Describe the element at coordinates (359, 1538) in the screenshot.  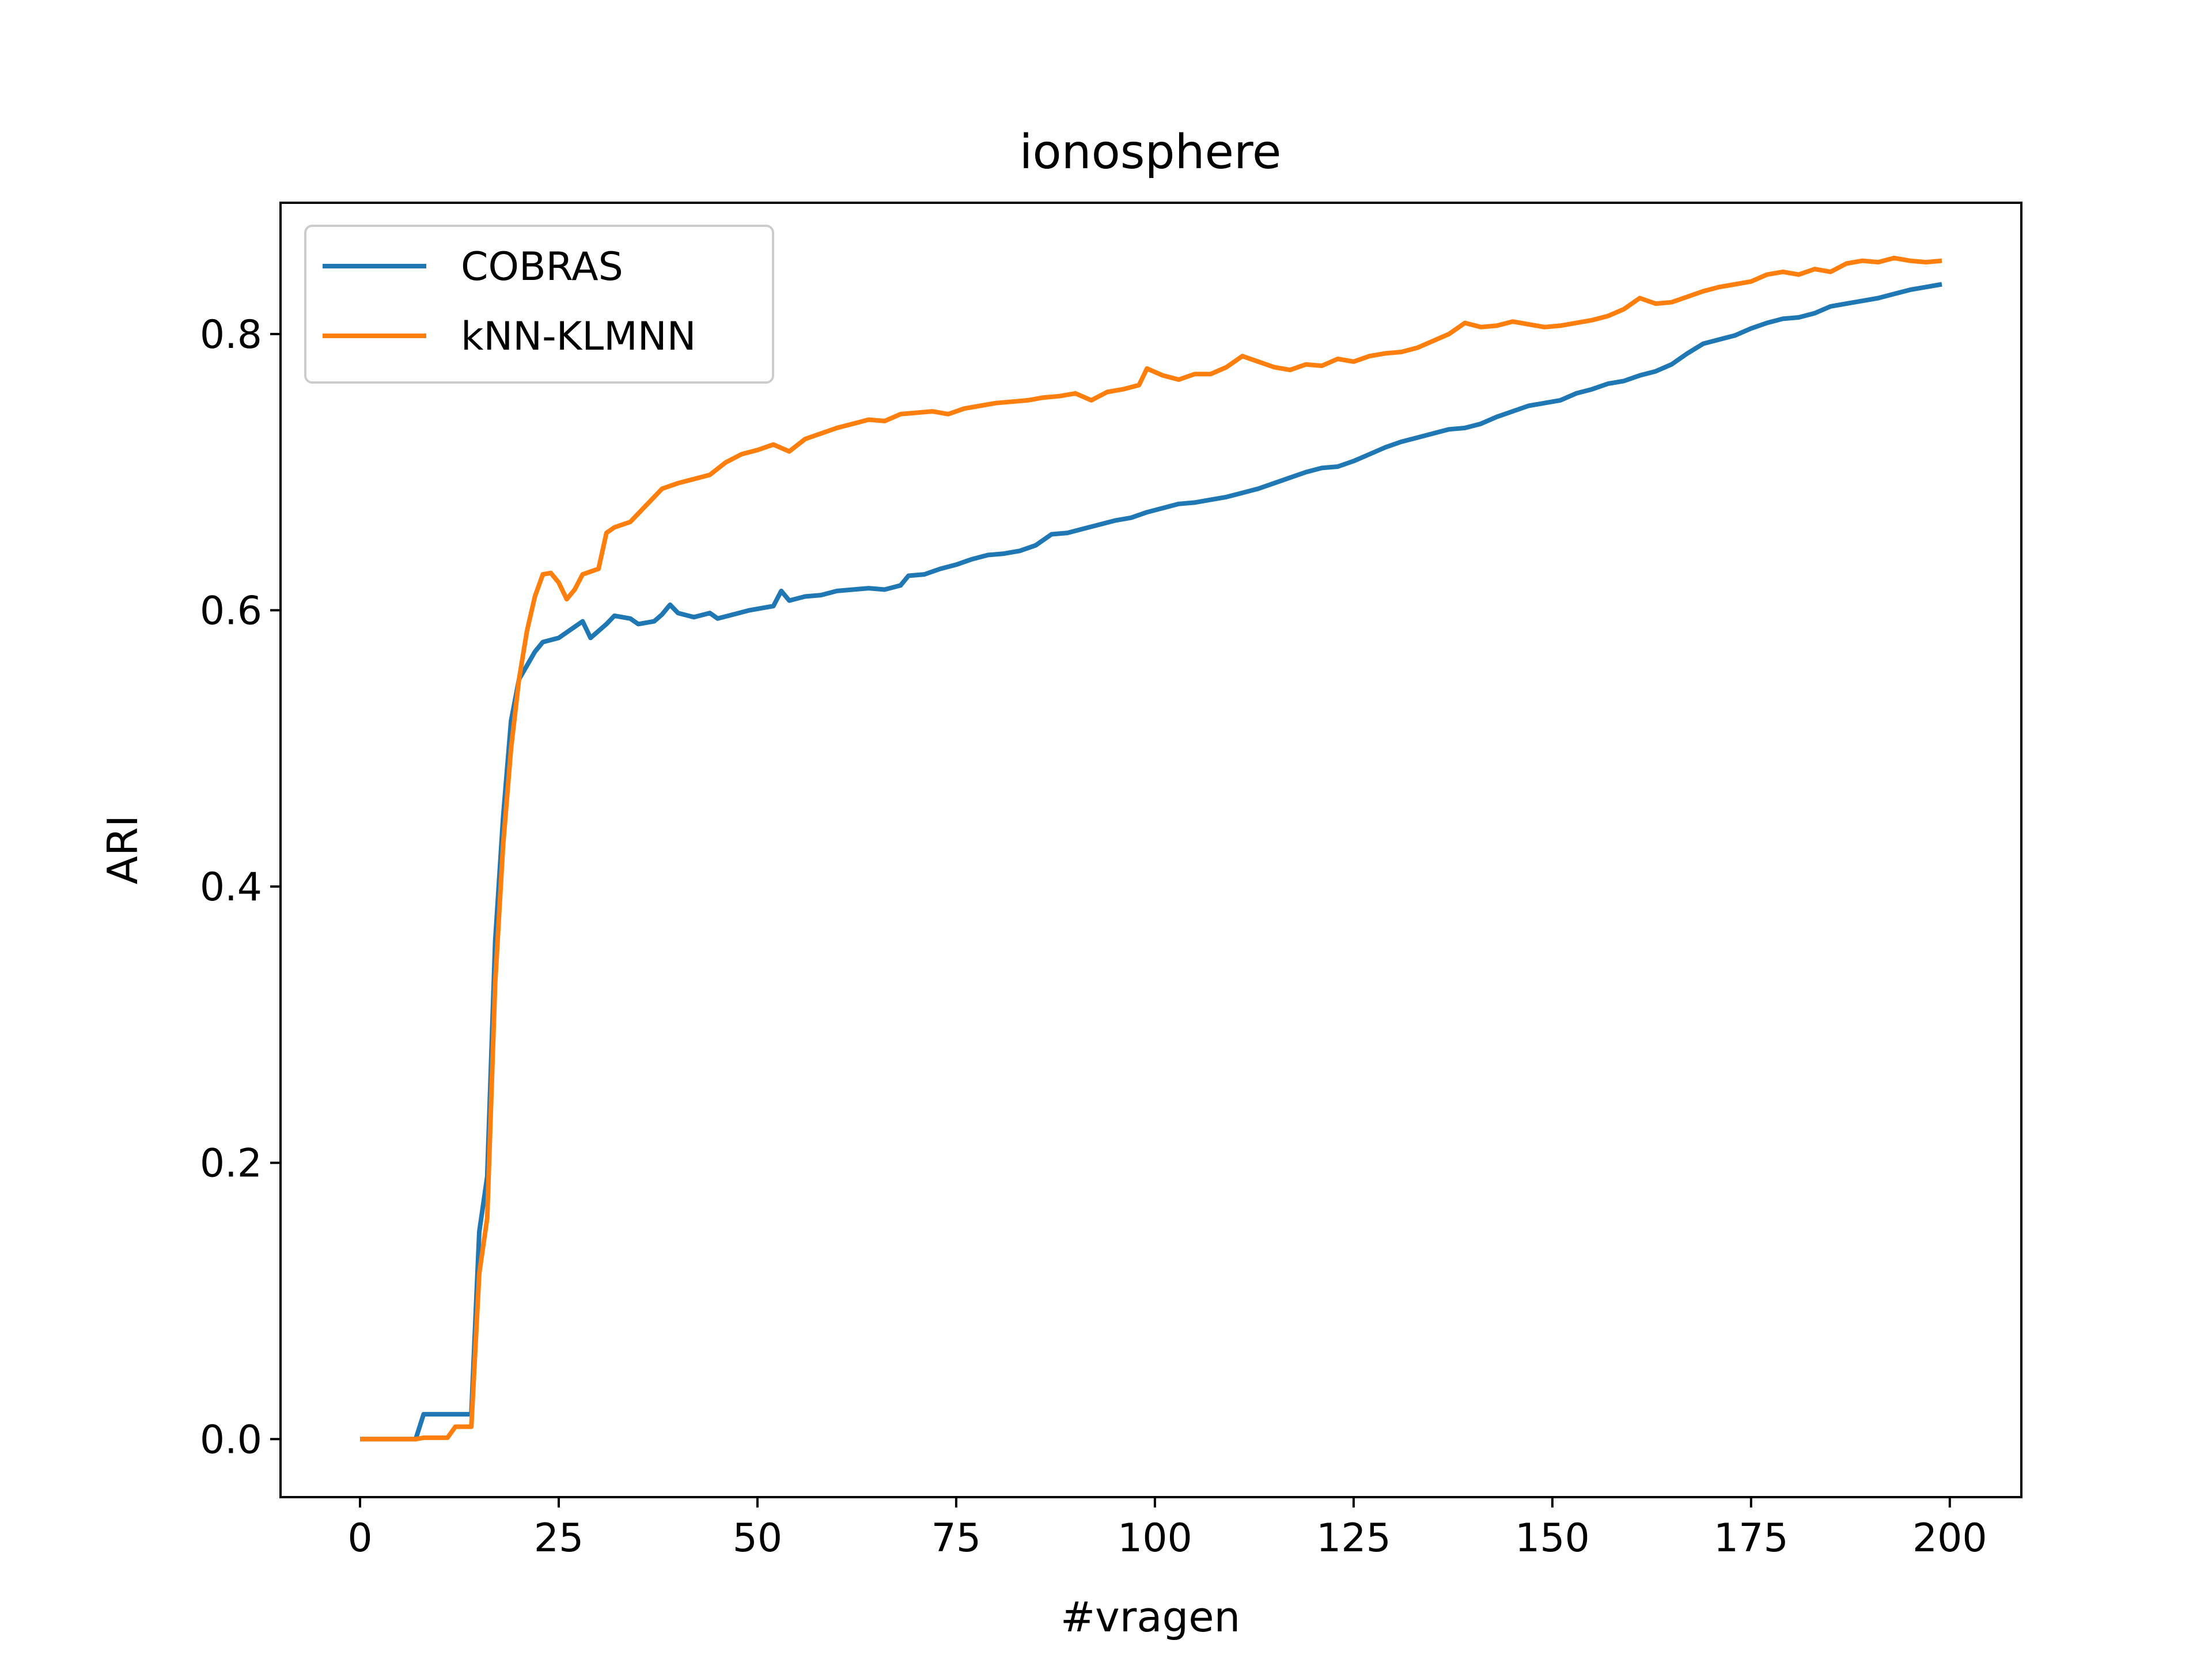
I see `x-tick-label: 0` at that location.